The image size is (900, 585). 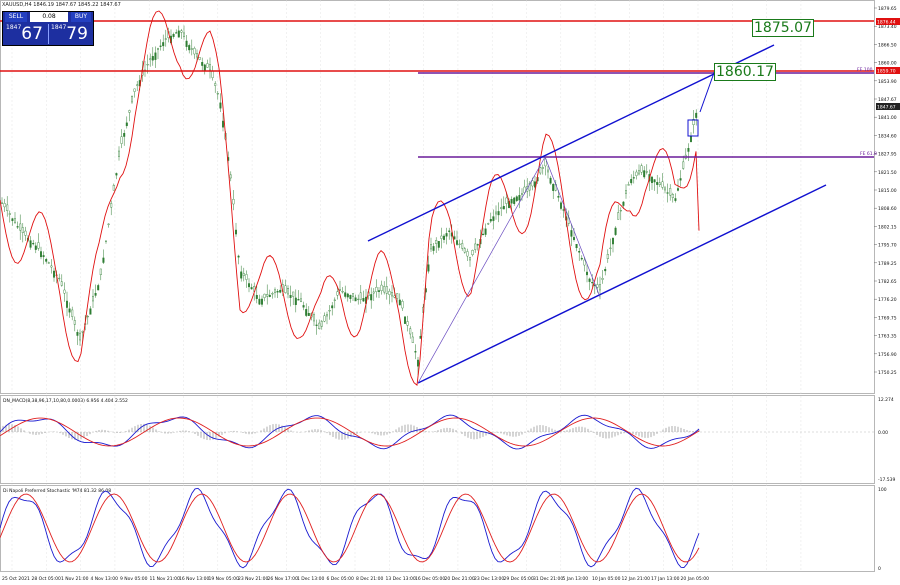 I want to click on time-axis-label: 13 Dec 13:00, so click(x=401, y=579).